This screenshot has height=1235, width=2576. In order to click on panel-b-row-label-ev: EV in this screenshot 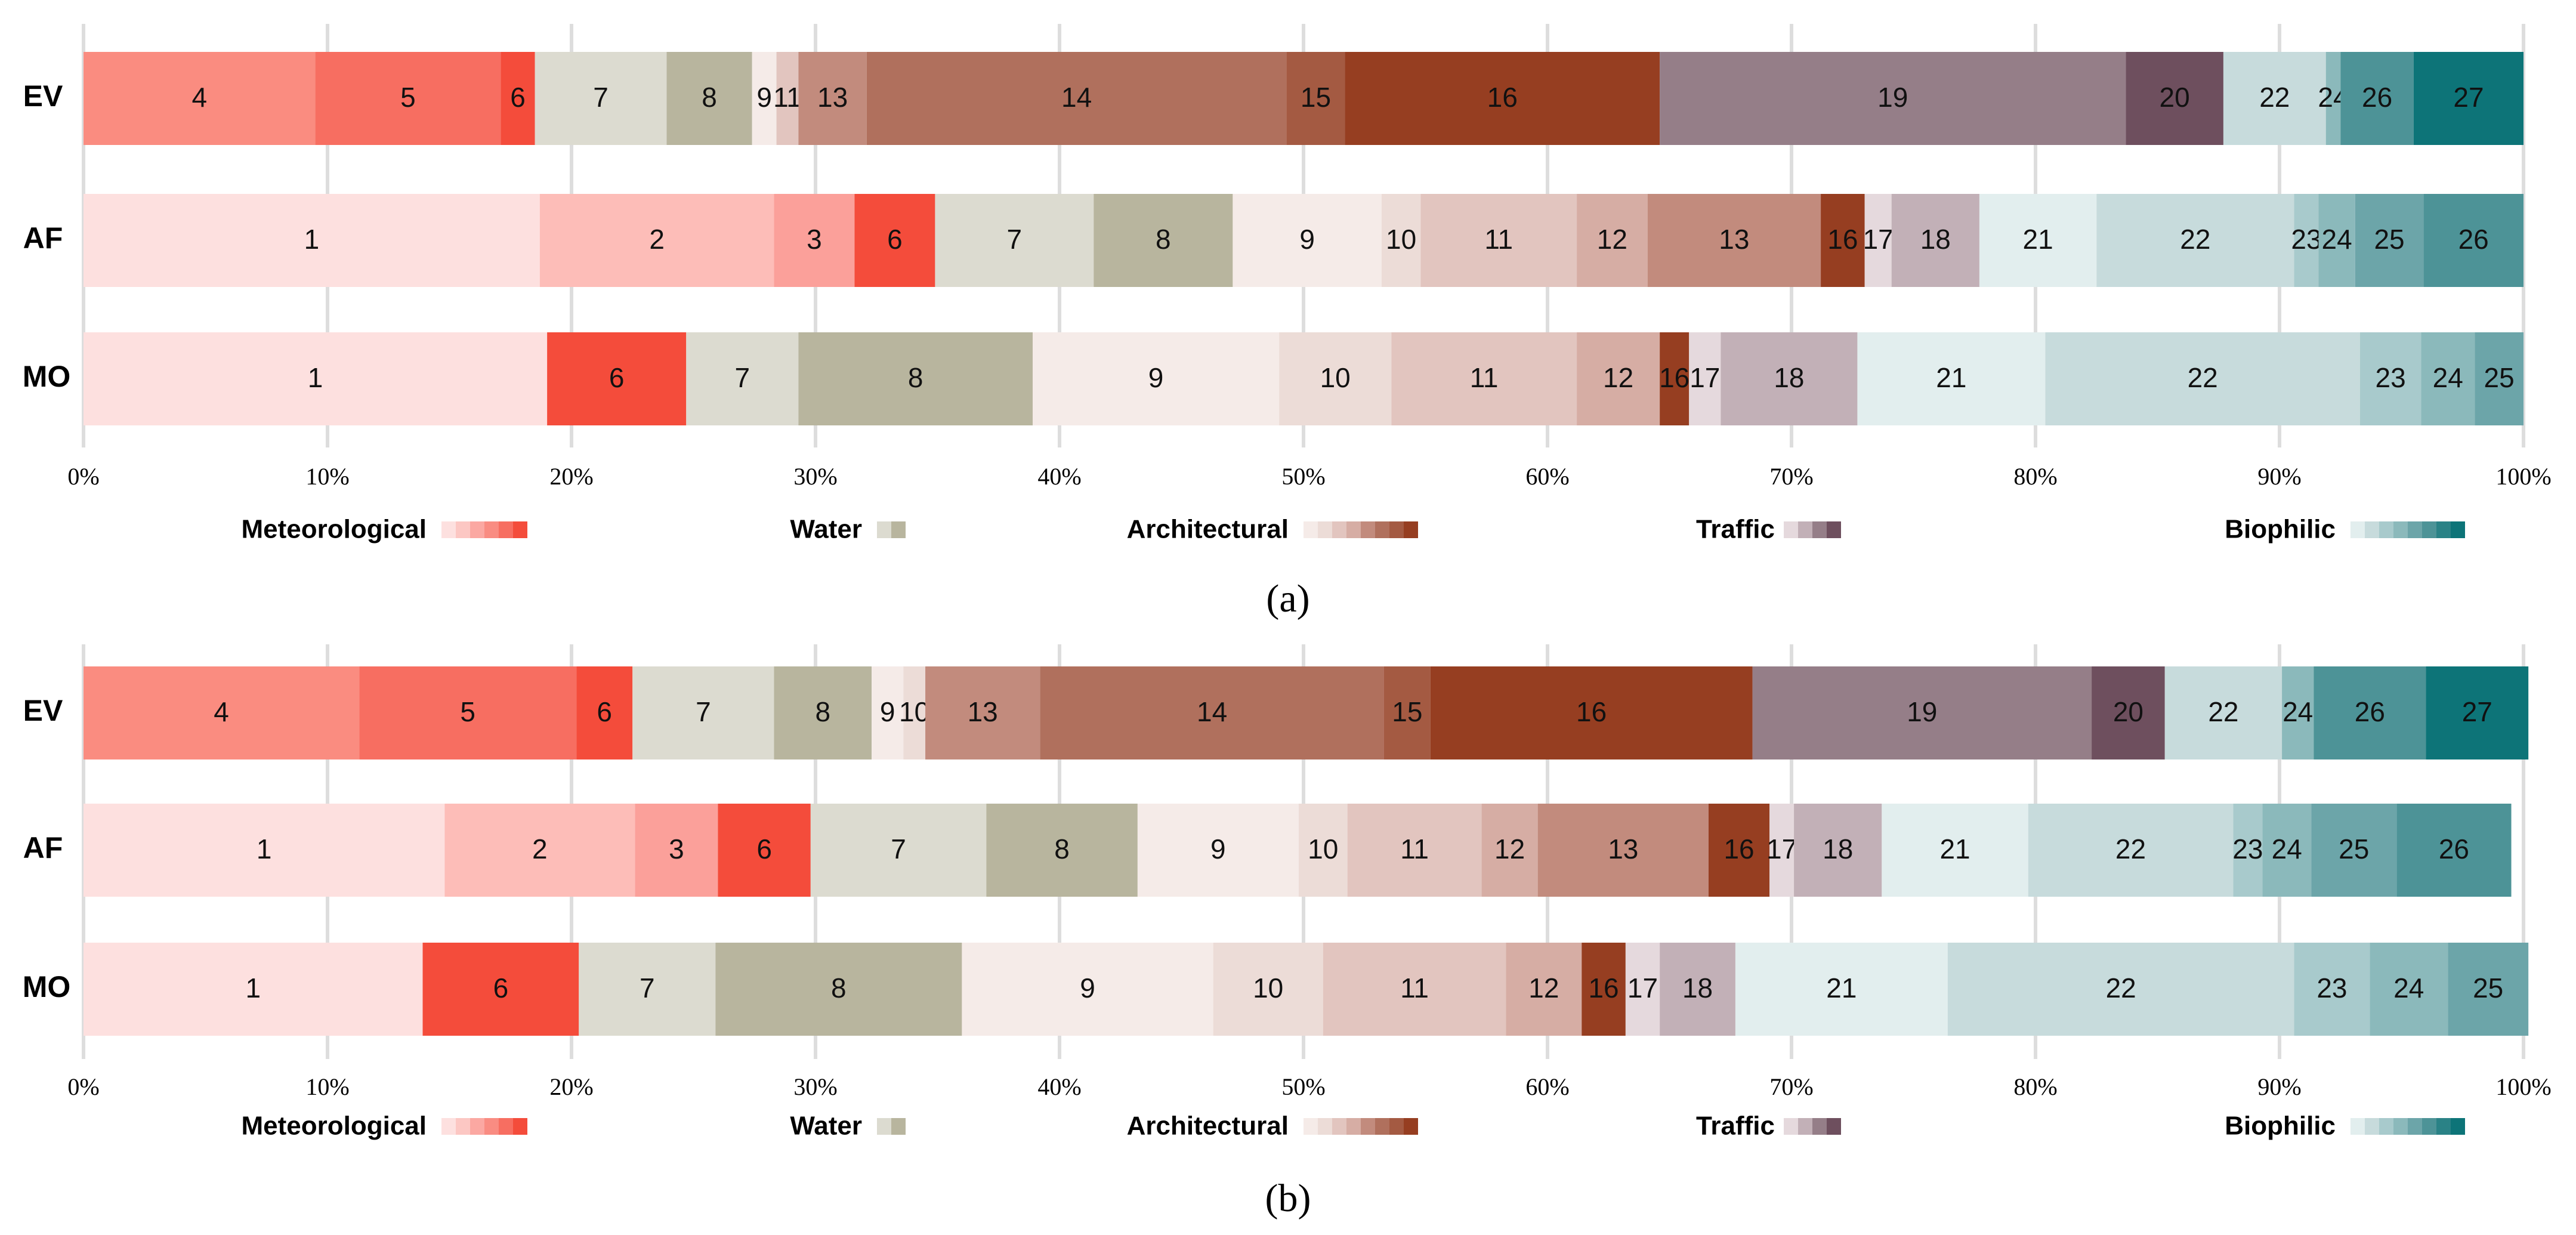, I will do `click(43, 710)`.